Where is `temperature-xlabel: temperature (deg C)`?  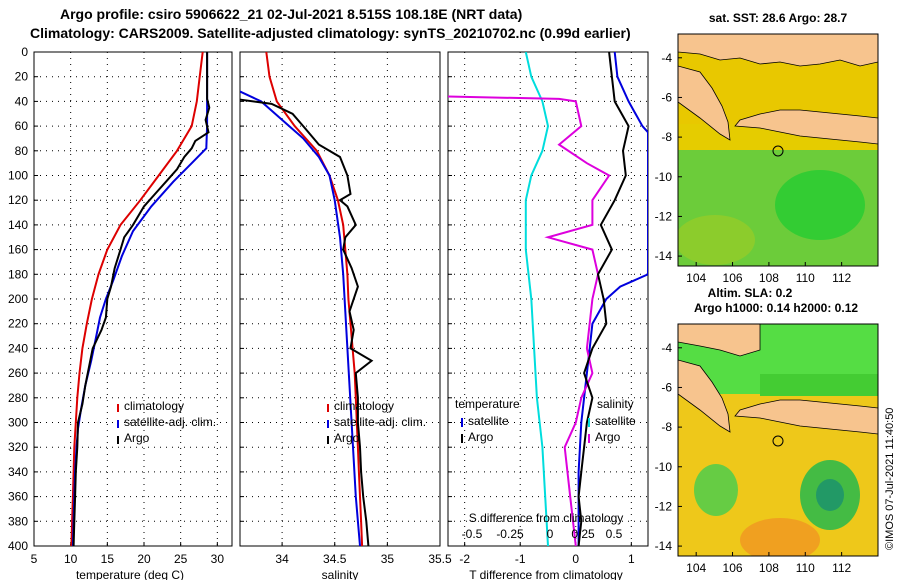 temperature-xlabel: temperature (deg C) is located at coordinates (130, 574).